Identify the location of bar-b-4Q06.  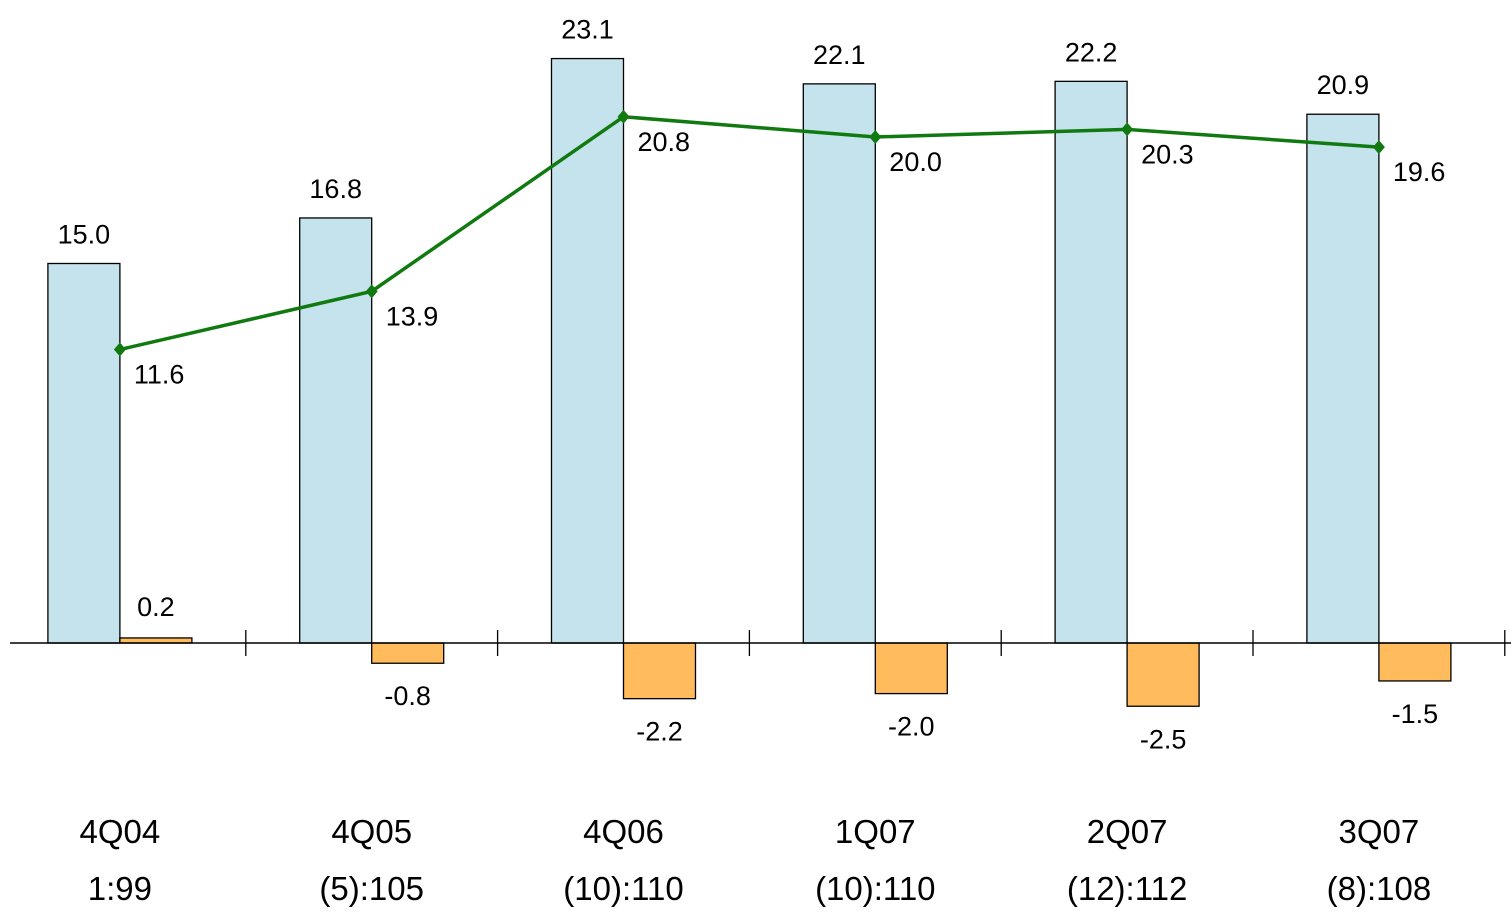
(659, 671).